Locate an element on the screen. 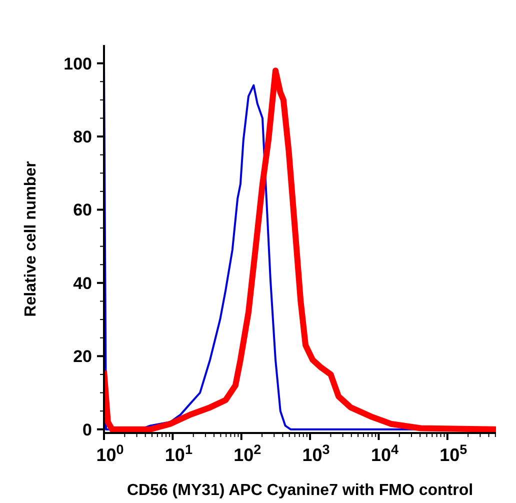 Image resolution: width=516 pixels, height=503 pixels. y-tick-label: 60 is located at coordinates (82, 210).